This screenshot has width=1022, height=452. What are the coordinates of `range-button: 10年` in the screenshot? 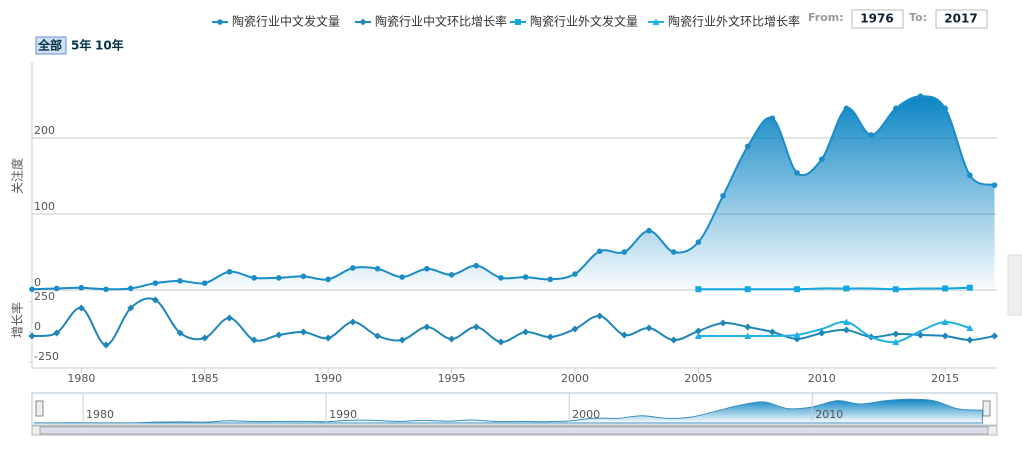 It's located at (109, 45).